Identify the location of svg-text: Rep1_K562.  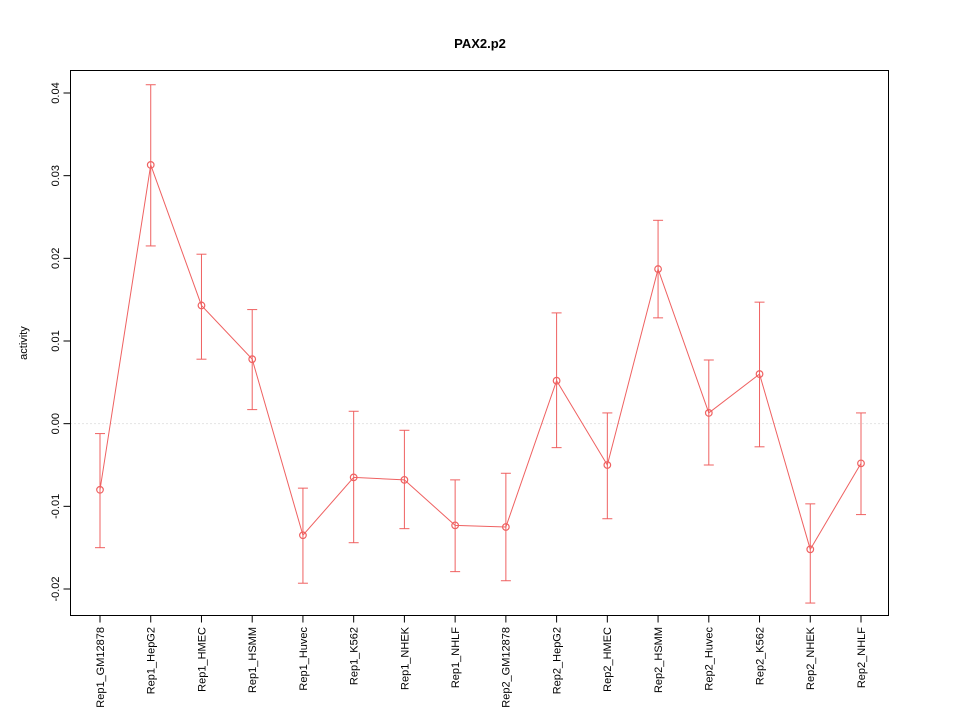
(355, 656).